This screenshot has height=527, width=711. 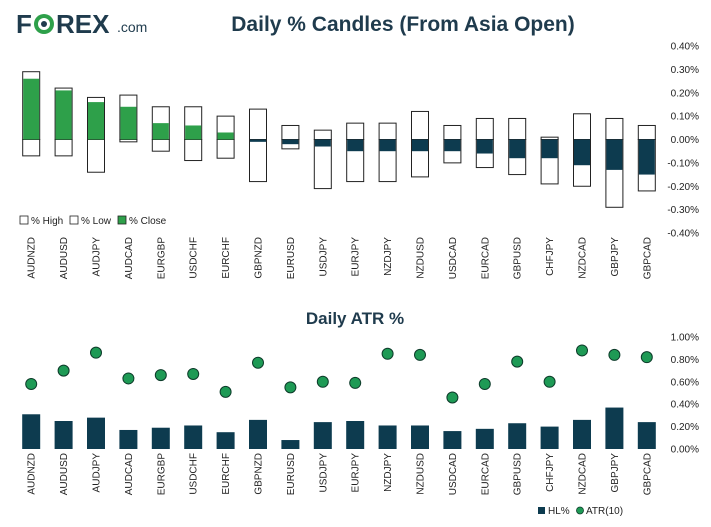 I want to click on y-tick-label: 0.00%, so click(x=685, y=140).